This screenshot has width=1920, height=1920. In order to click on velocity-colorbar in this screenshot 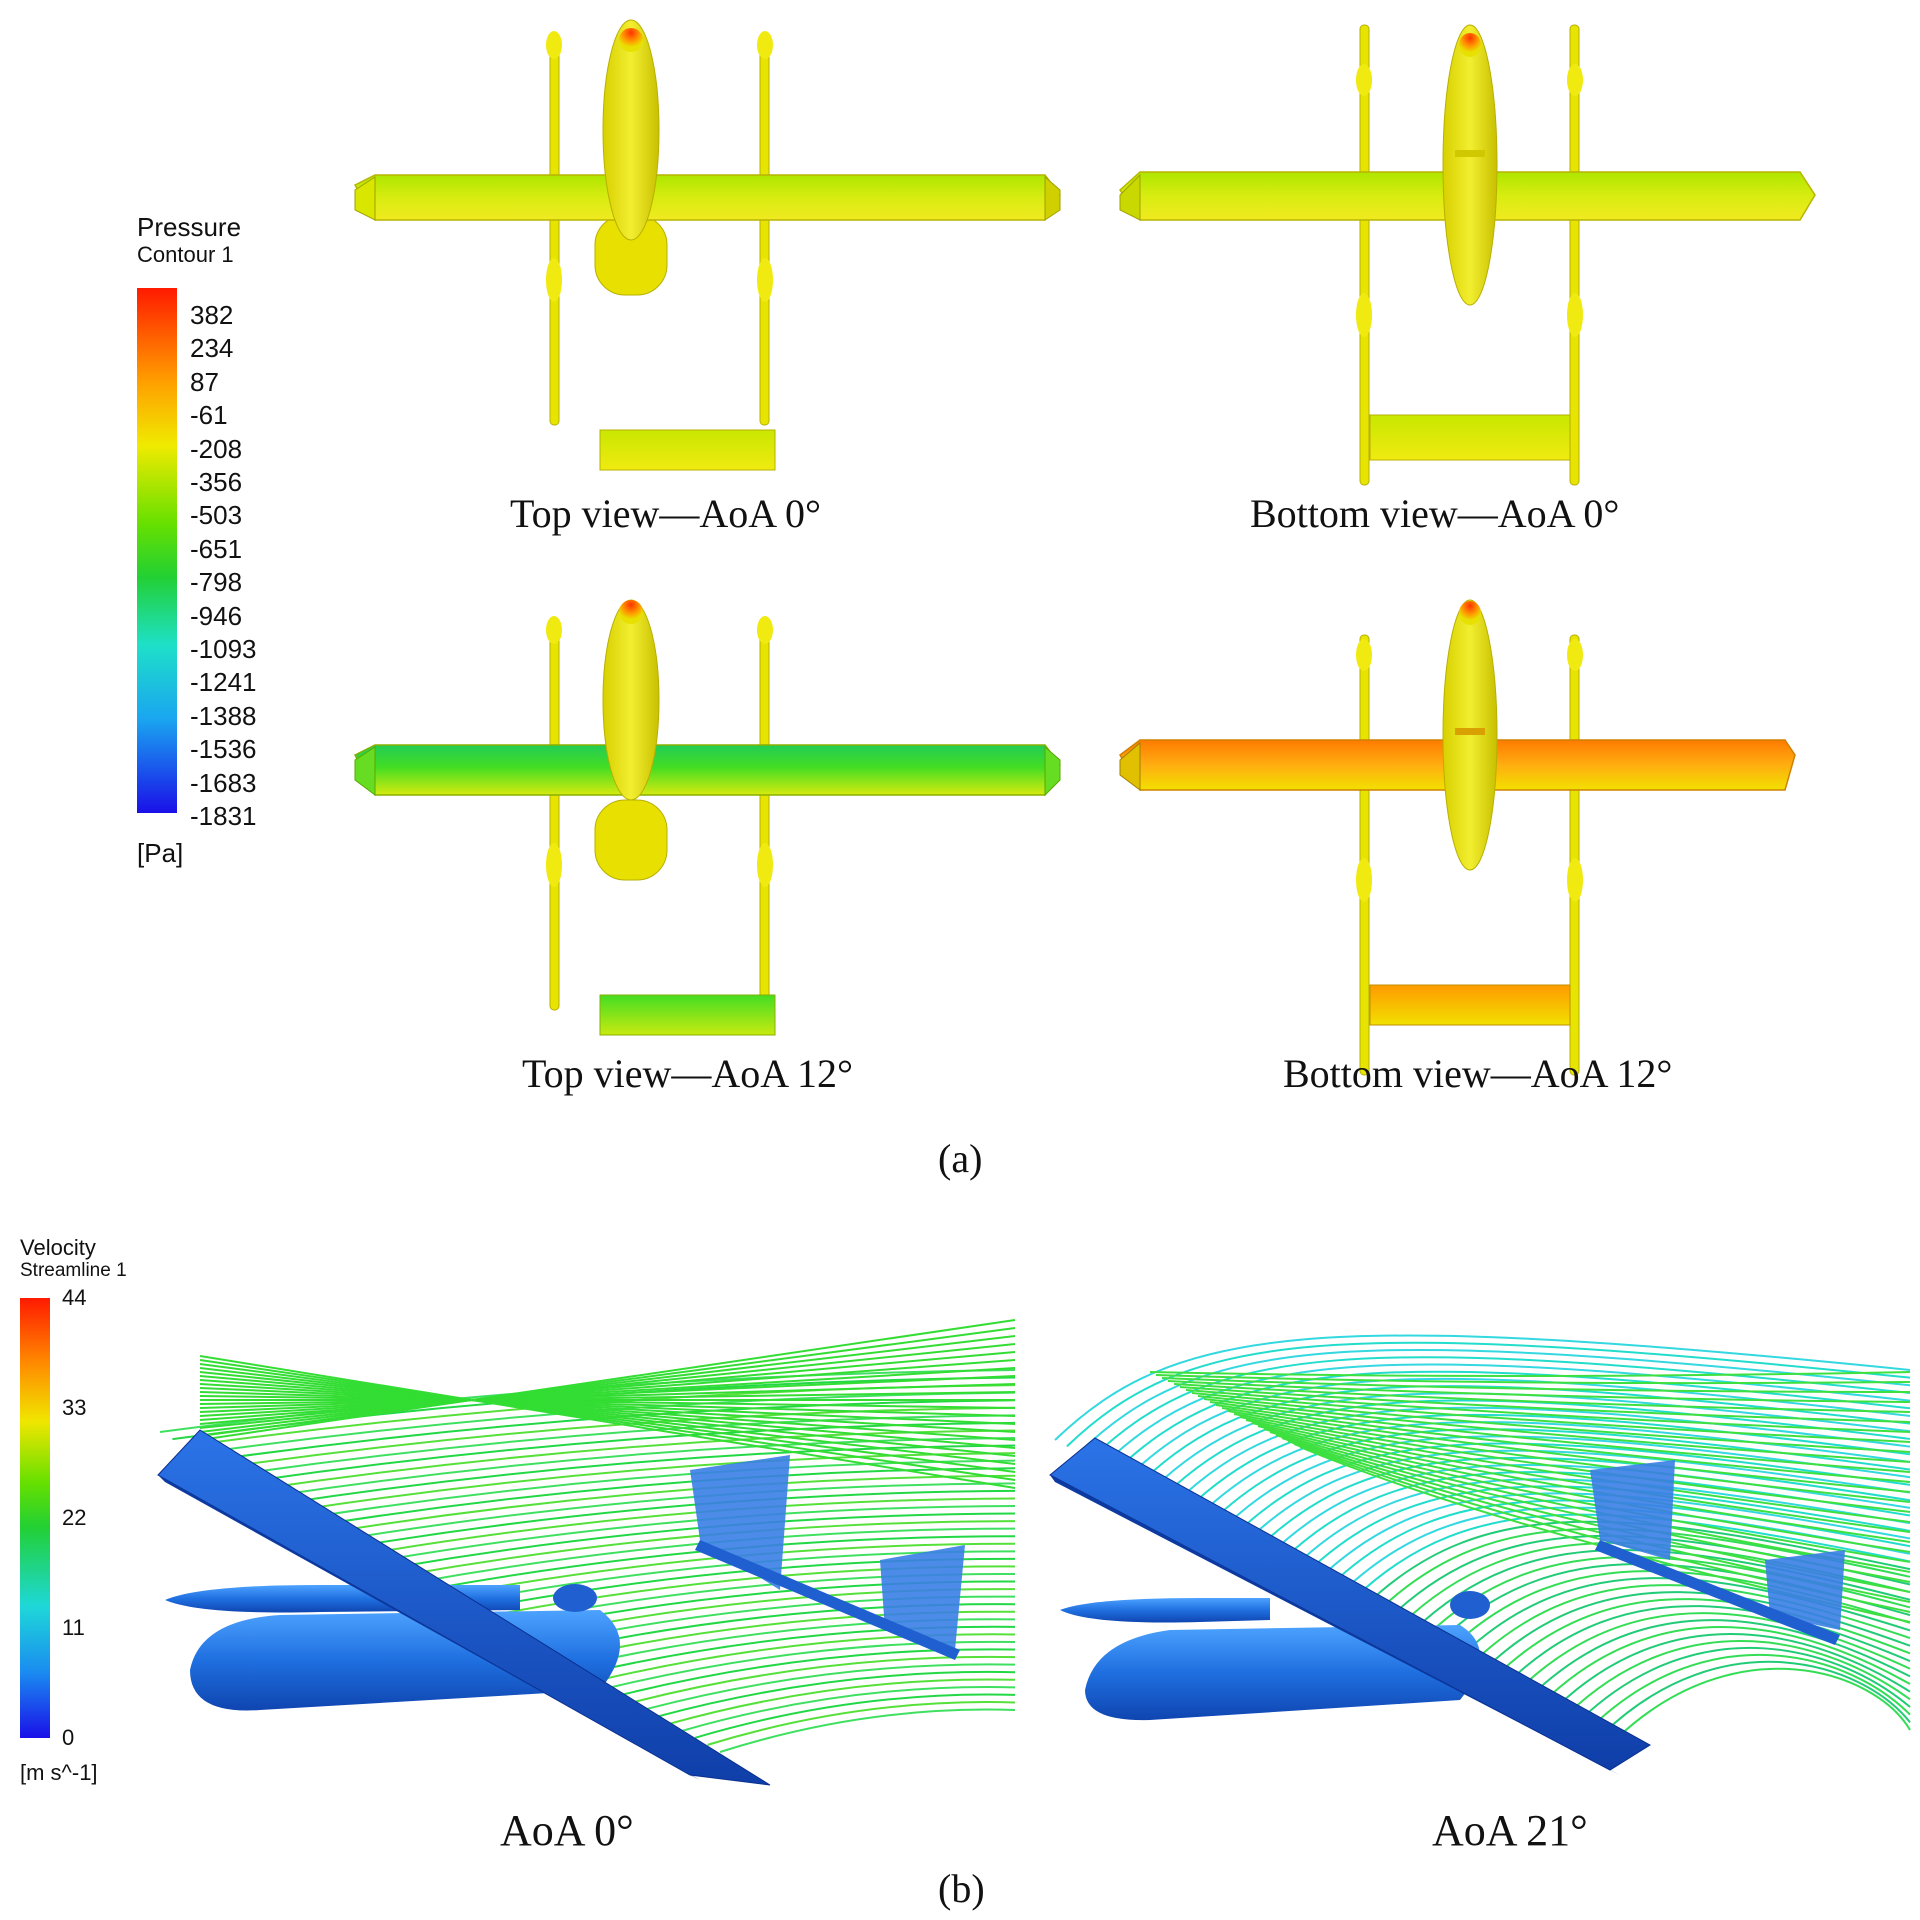, I will do `click(35, 1518)`.